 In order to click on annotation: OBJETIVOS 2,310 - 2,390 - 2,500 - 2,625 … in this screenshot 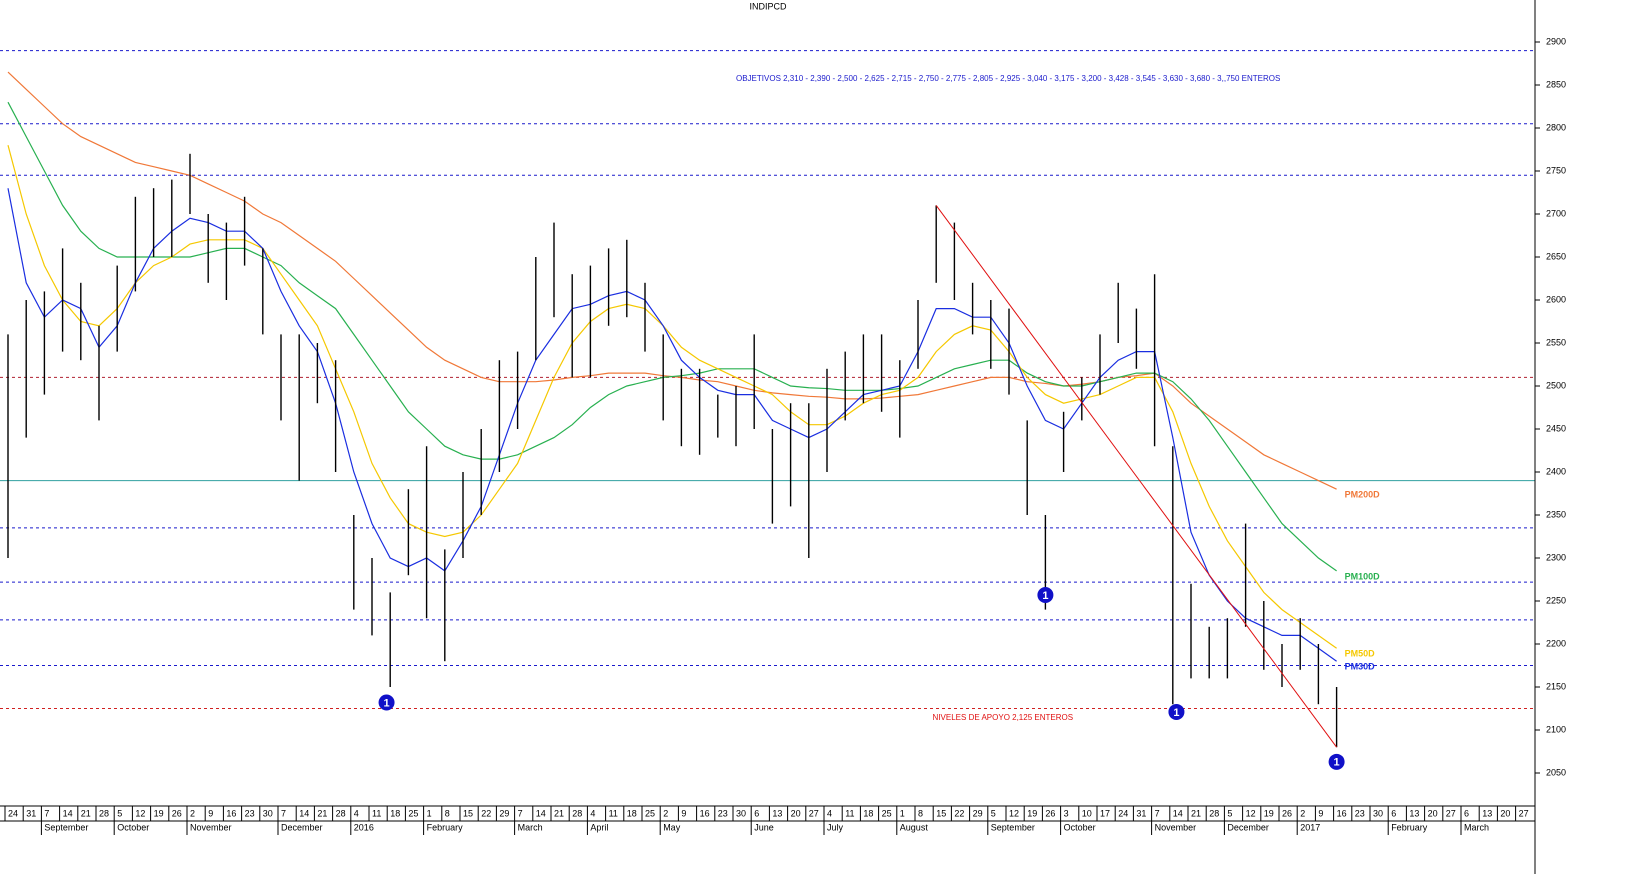, I will do `click(1008, 78)`.